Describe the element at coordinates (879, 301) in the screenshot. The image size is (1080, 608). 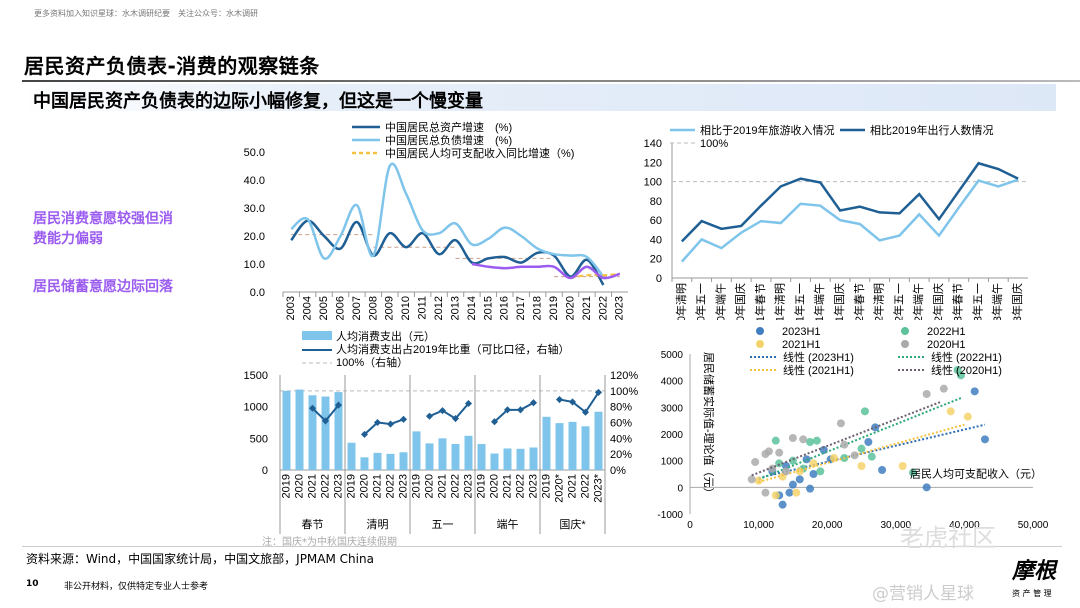
I see `x-tick-label: 2022年清明` at that location.